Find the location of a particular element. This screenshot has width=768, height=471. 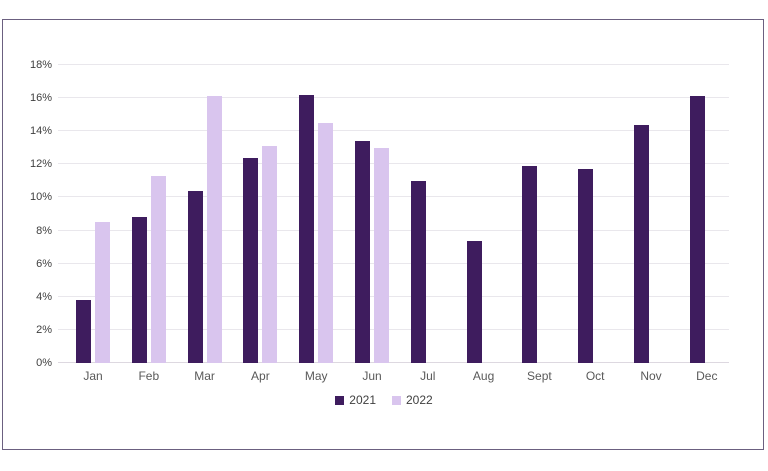

x-tick-label-sept: Sept is located at coordinates (539, 376).